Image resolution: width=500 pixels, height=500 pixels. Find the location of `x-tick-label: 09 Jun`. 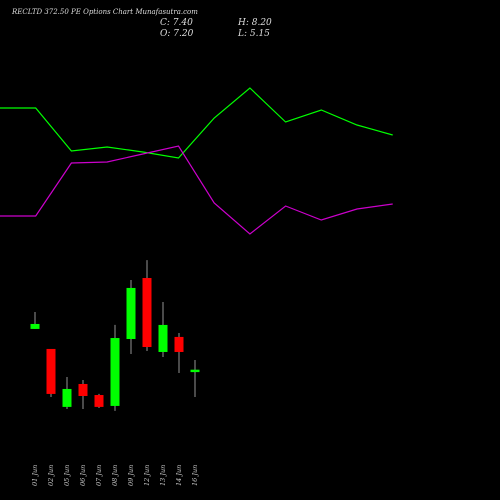

x-tick-label: 09 Jun is located at coordinates (131, 475).